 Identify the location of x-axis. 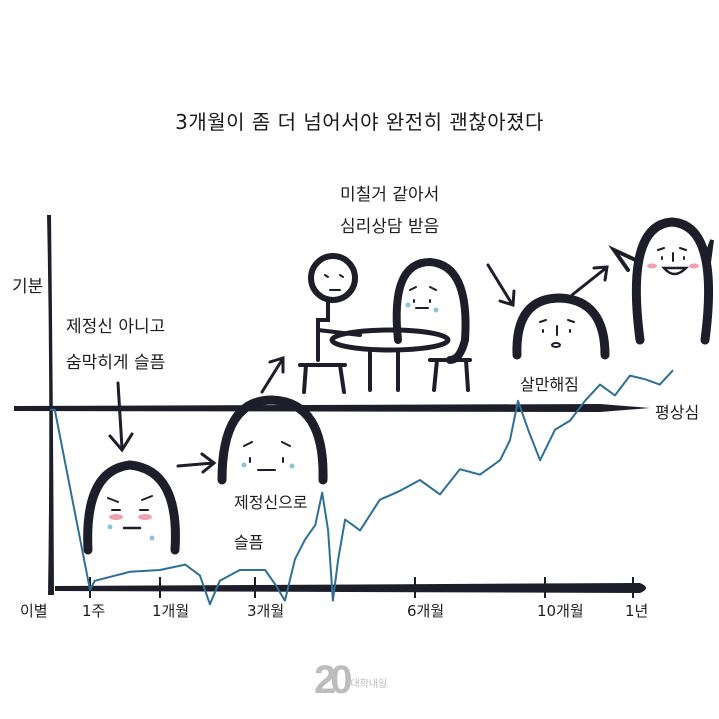
(350, 588).